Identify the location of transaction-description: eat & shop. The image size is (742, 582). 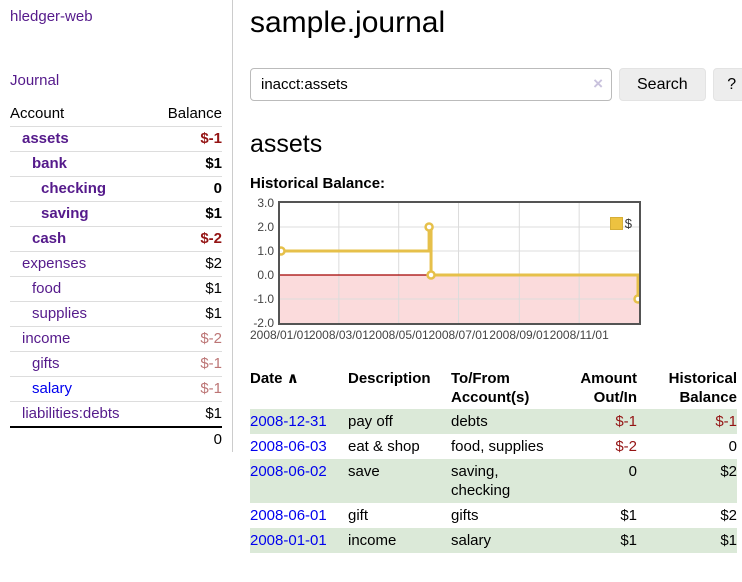
(384, 446).